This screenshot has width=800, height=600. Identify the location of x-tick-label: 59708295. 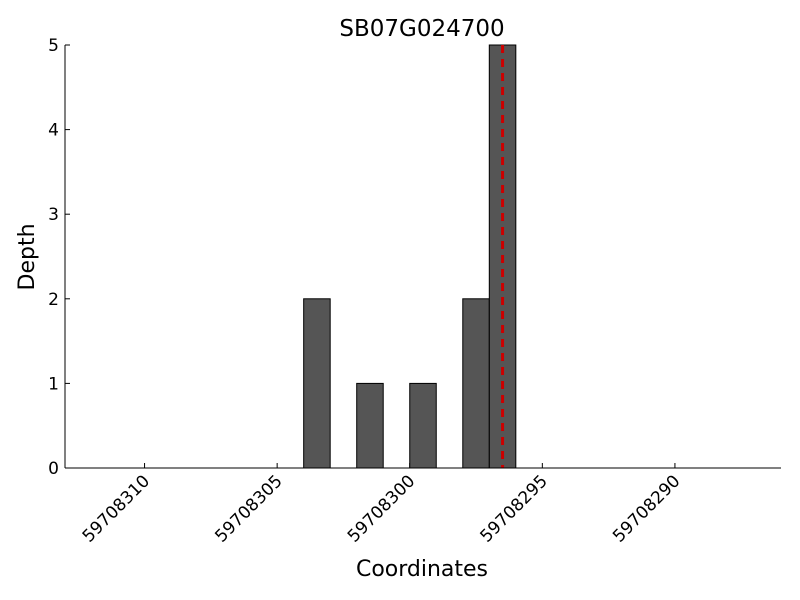
(514, 508).